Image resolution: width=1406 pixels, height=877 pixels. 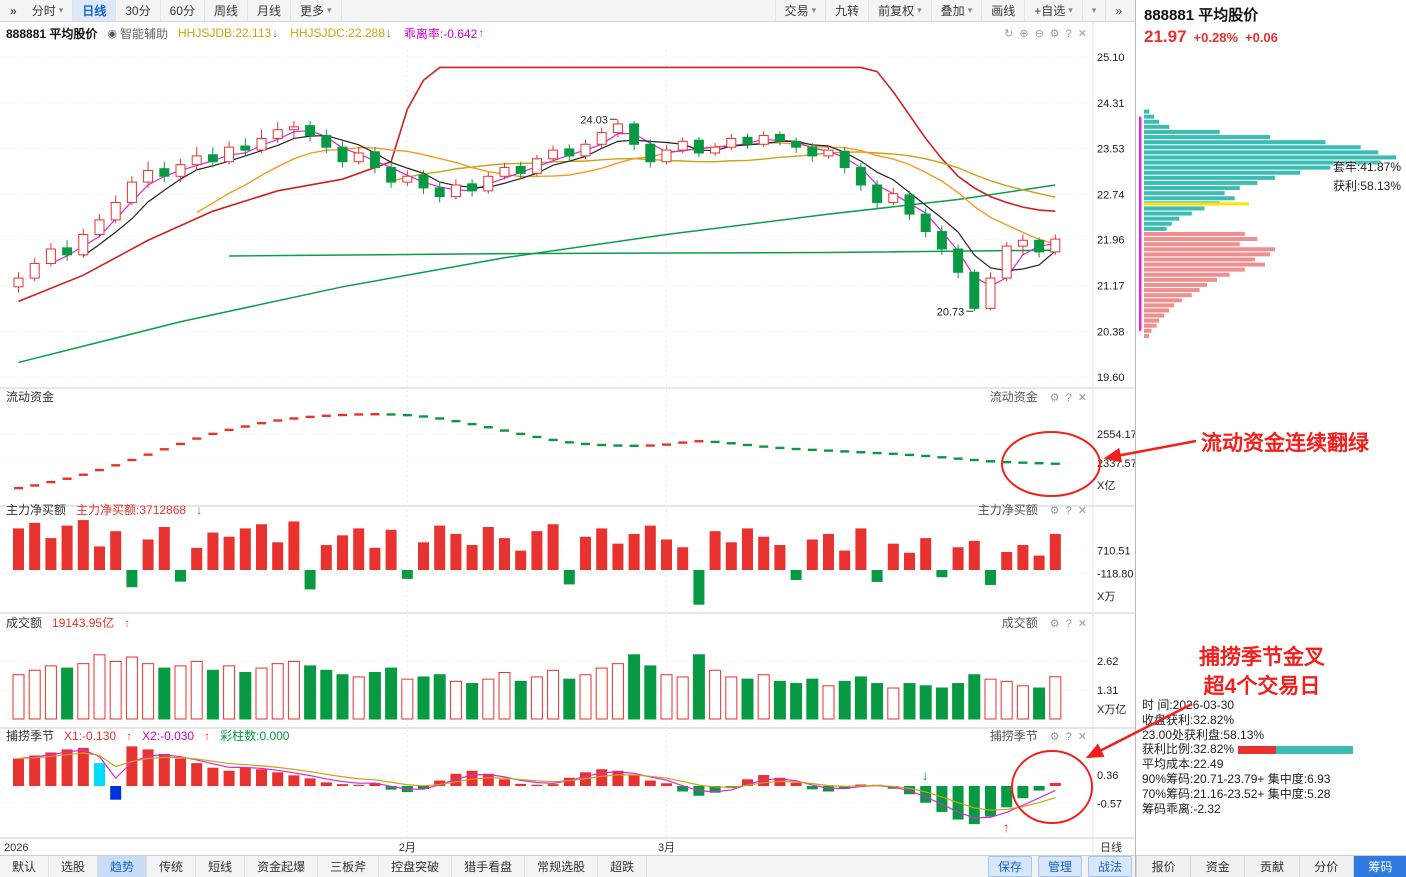 I want to click on period-tab-5: 月线, so click(x=269, y=10).